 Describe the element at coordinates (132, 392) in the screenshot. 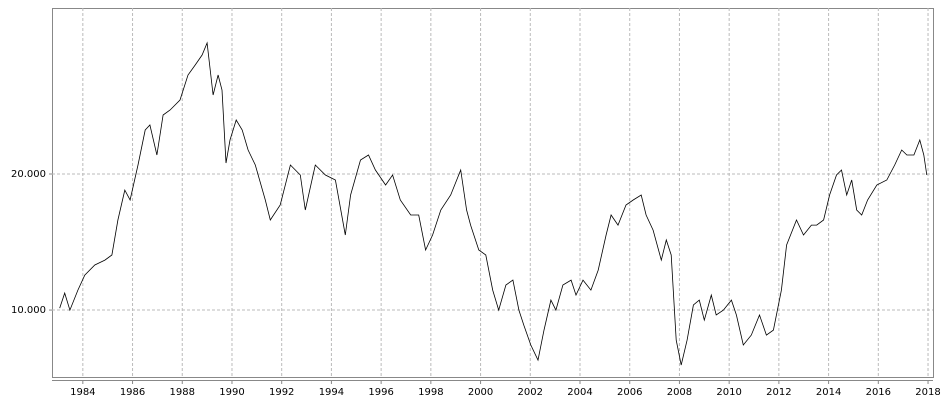

I see `x-tick-label: 1986` at that location.